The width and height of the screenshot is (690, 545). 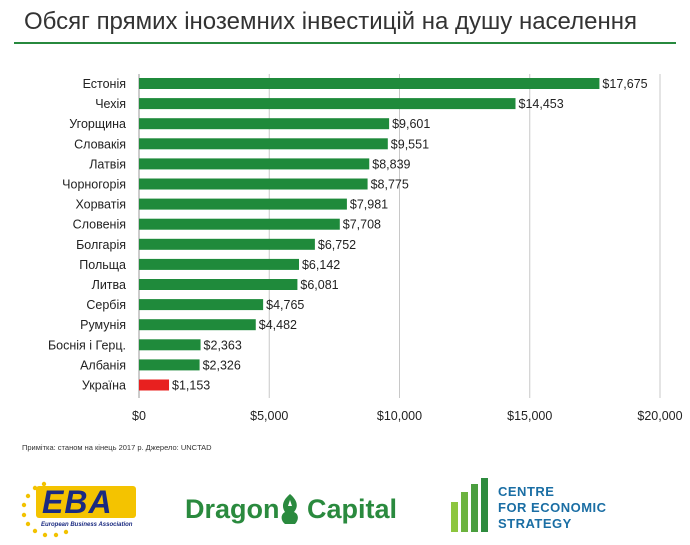 What do you see at coordinates (529, 416) in the screenshot?
I see `x-tick-label: $15,000` at bounding box center [529, 416].